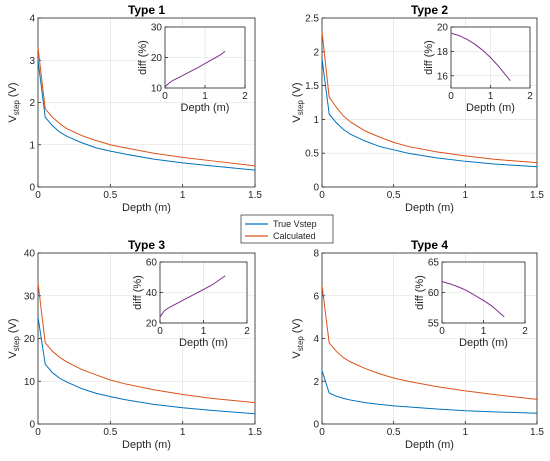 The width and height of the screenshot is (550, 461). What do you see at coordinates (30, 339) in the screenshot?
I see `y-tick-label: 20` at bounding box center [30, 339].